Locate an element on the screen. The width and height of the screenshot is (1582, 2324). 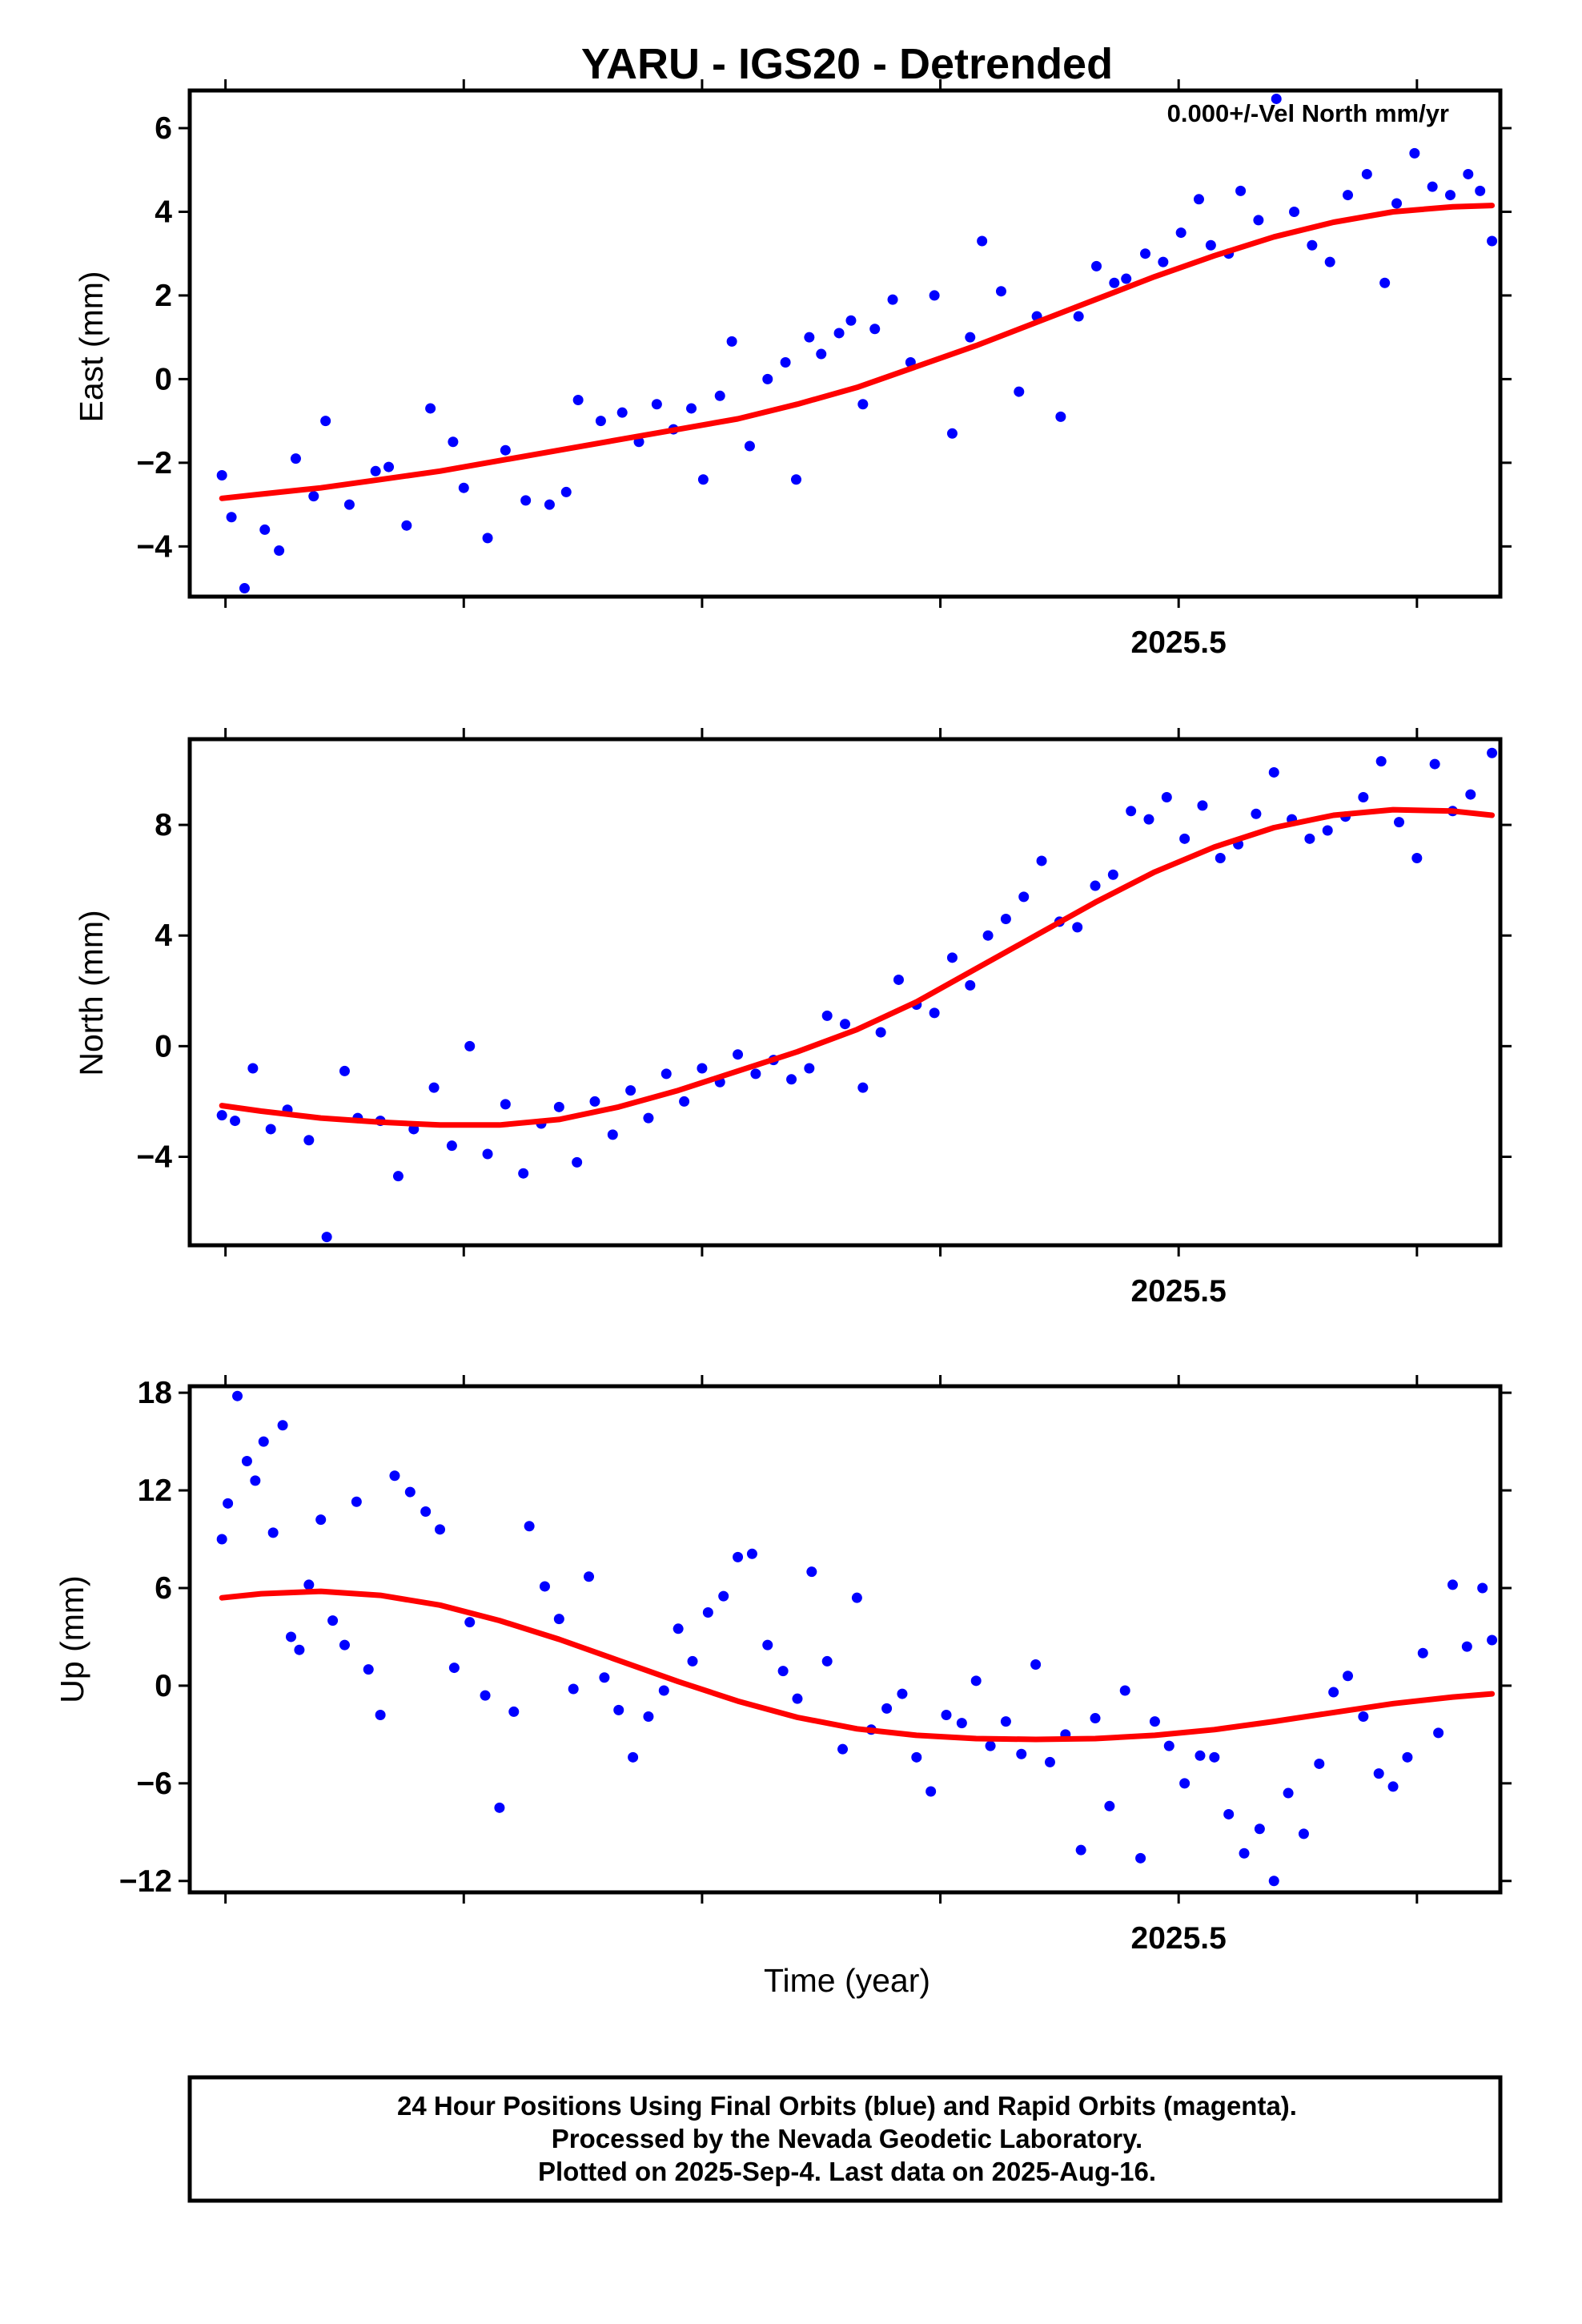
east-ylabel: East (mm) is located at coordinates (91, 346).